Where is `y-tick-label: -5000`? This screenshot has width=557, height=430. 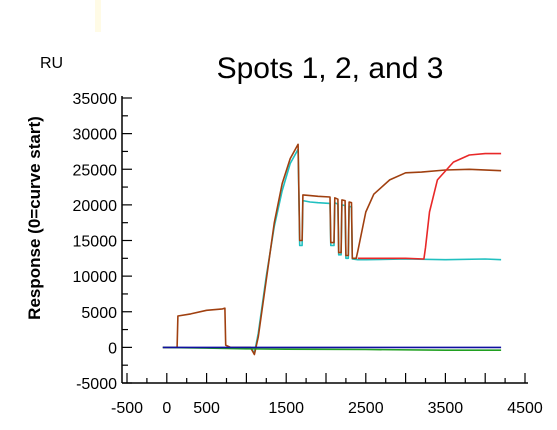 y-tick-label: -5000 is located at coordinates (96, 384).